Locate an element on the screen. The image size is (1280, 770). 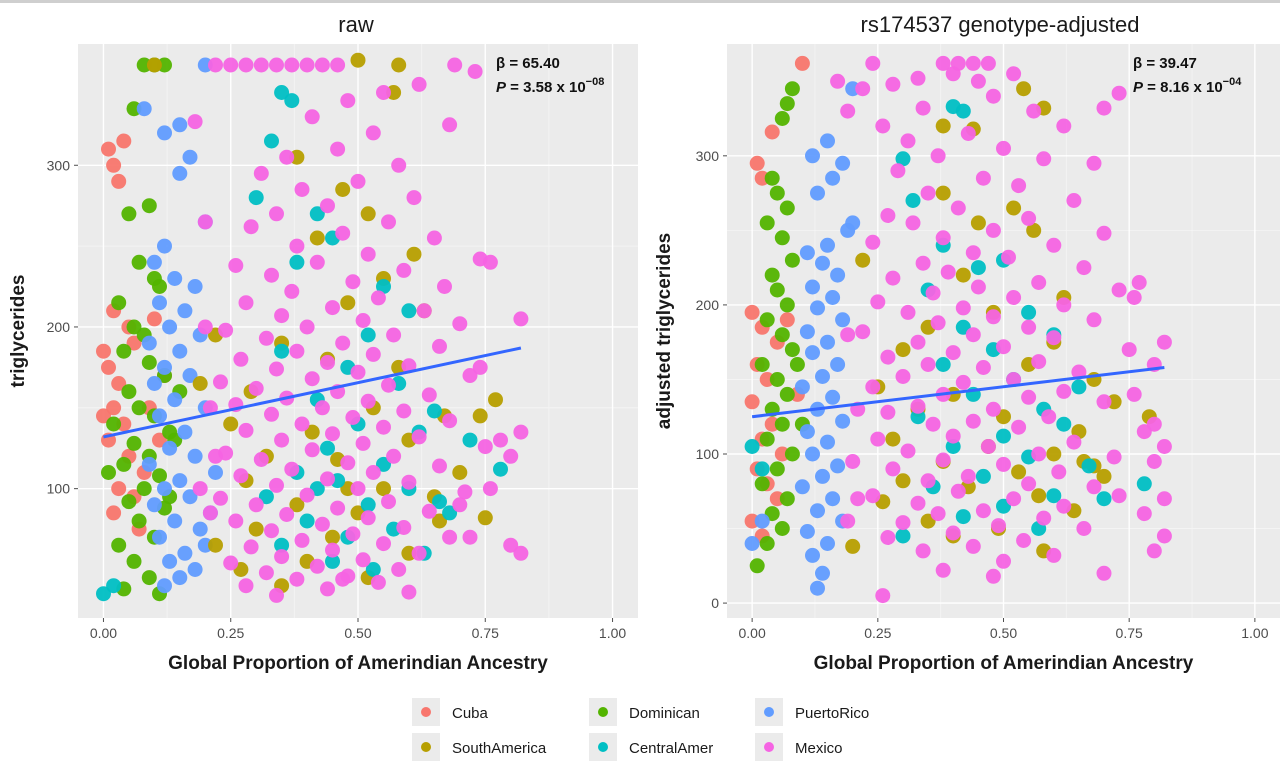
legend-item-puertorico: PuertoRico is located at coordinates (812, 712).